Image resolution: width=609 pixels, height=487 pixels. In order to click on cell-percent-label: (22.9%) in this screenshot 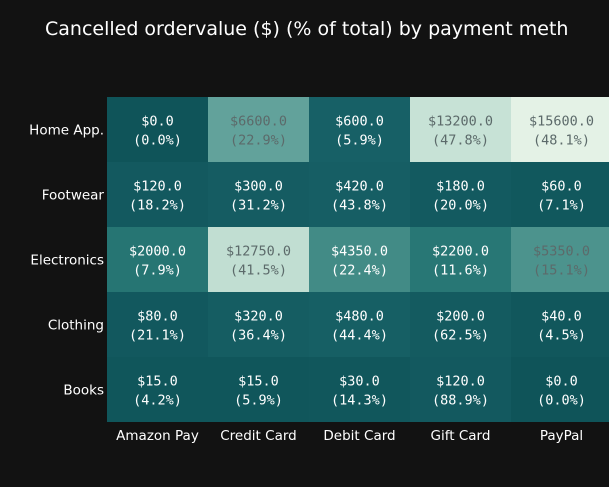, I will do `click(258, 141)`.